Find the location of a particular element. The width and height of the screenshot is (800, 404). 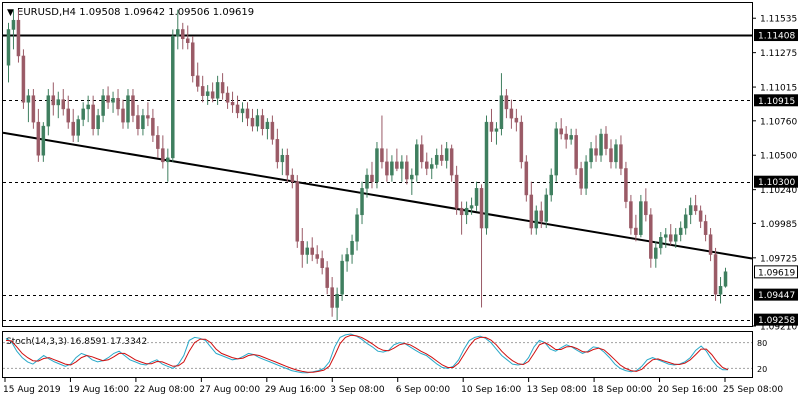

level-price-label: 1.10300 is located at coordinates (776, 183).